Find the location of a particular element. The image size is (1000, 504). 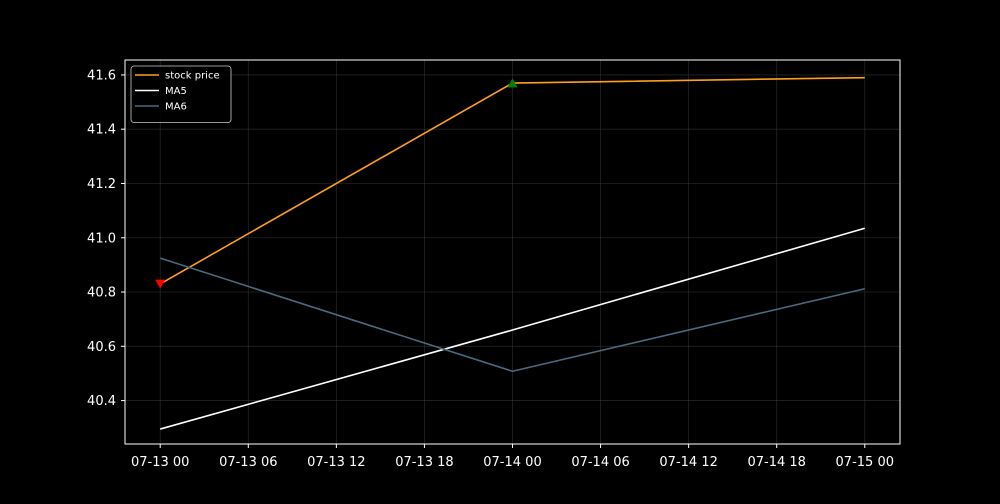

sell-marker is located at coordinates (160, 284).